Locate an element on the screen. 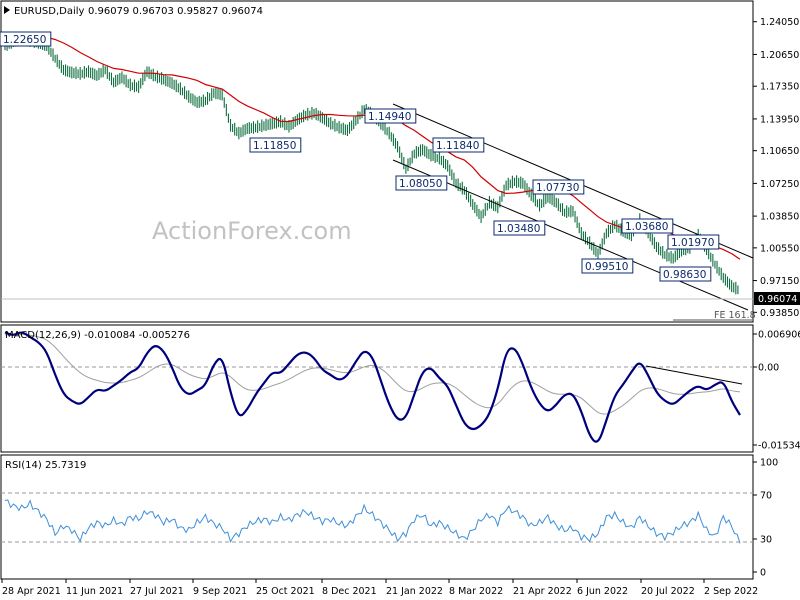 Image resolution: width=800 pixels, height=600 pixels. level-label: 0.98630 is located at coordinates (684, 275).